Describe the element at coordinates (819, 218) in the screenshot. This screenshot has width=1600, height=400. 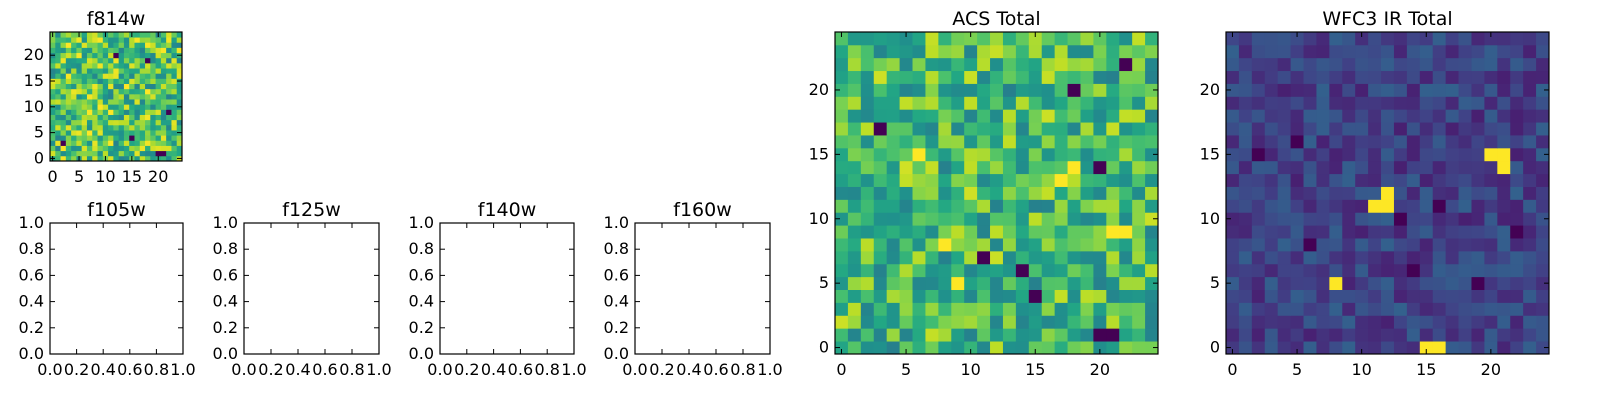
I see `y-tick-label: 10` at that location.